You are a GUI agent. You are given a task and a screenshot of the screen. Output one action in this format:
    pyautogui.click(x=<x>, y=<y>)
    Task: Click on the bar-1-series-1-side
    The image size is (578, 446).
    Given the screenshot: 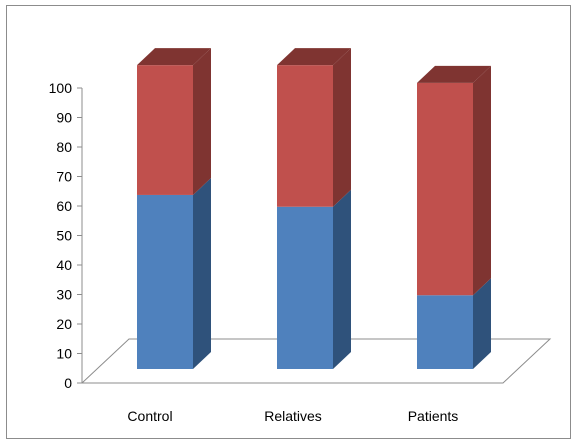 What is the action you would take?
    pyautogui.click(x=342, y=127)
    